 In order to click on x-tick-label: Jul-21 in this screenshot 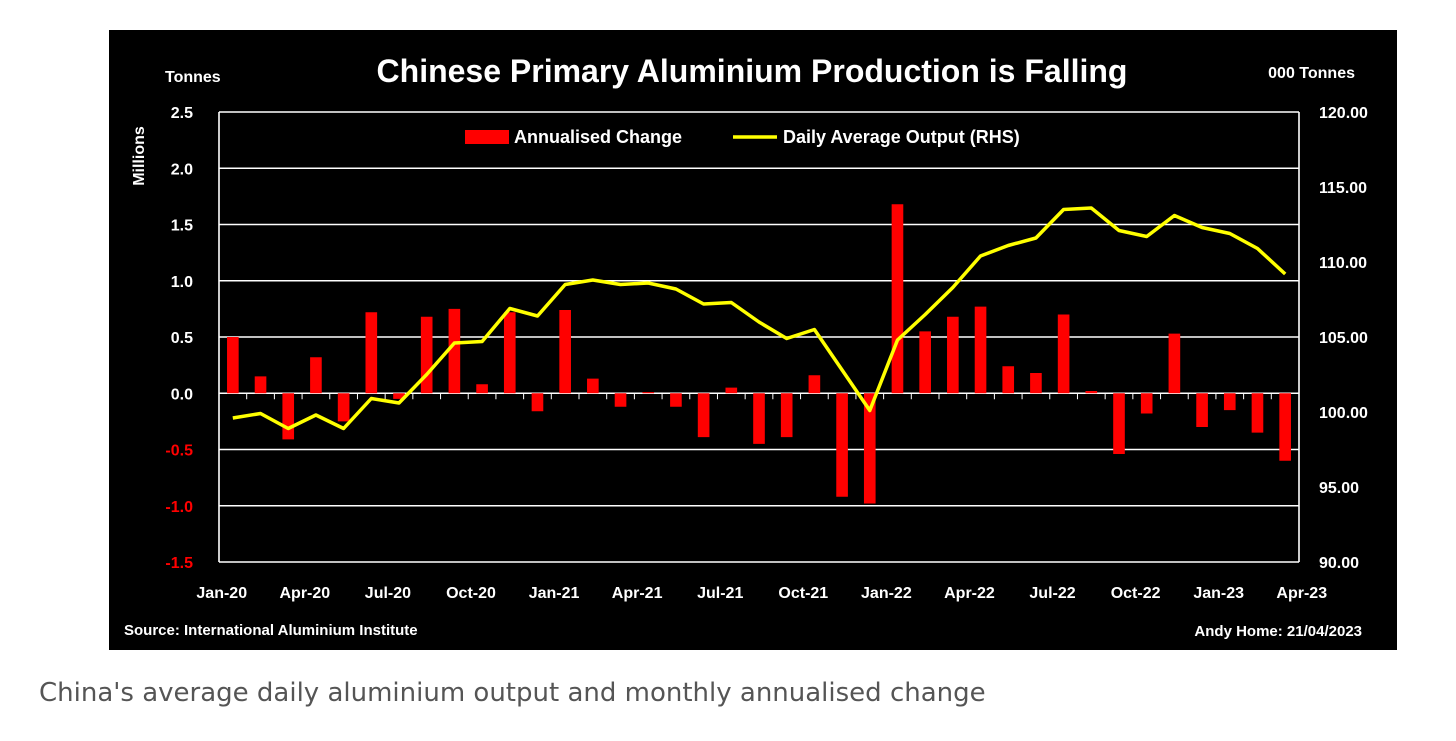, I will do `click(720, 593)`.